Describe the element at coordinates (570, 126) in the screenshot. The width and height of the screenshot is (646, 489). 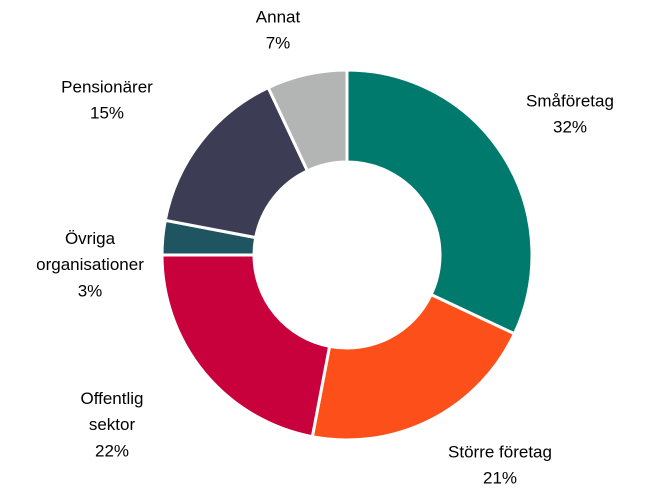
I see `slice-value-label: 32%` at that location.